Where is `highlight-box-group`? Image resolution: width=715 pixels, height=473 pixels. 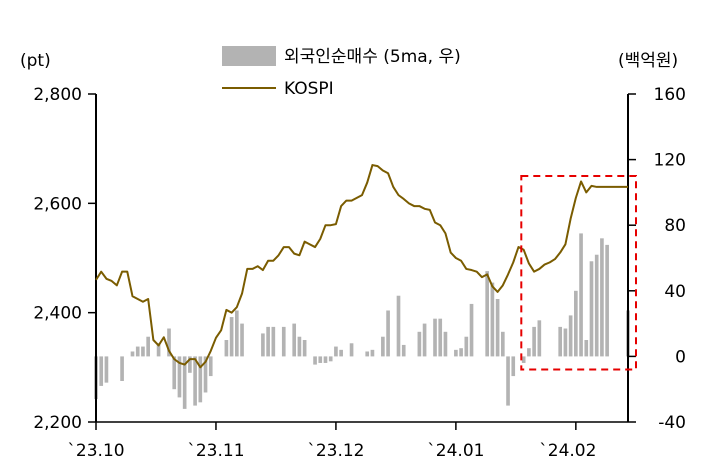 highlight-box-group is located at coordinates (578, 273).